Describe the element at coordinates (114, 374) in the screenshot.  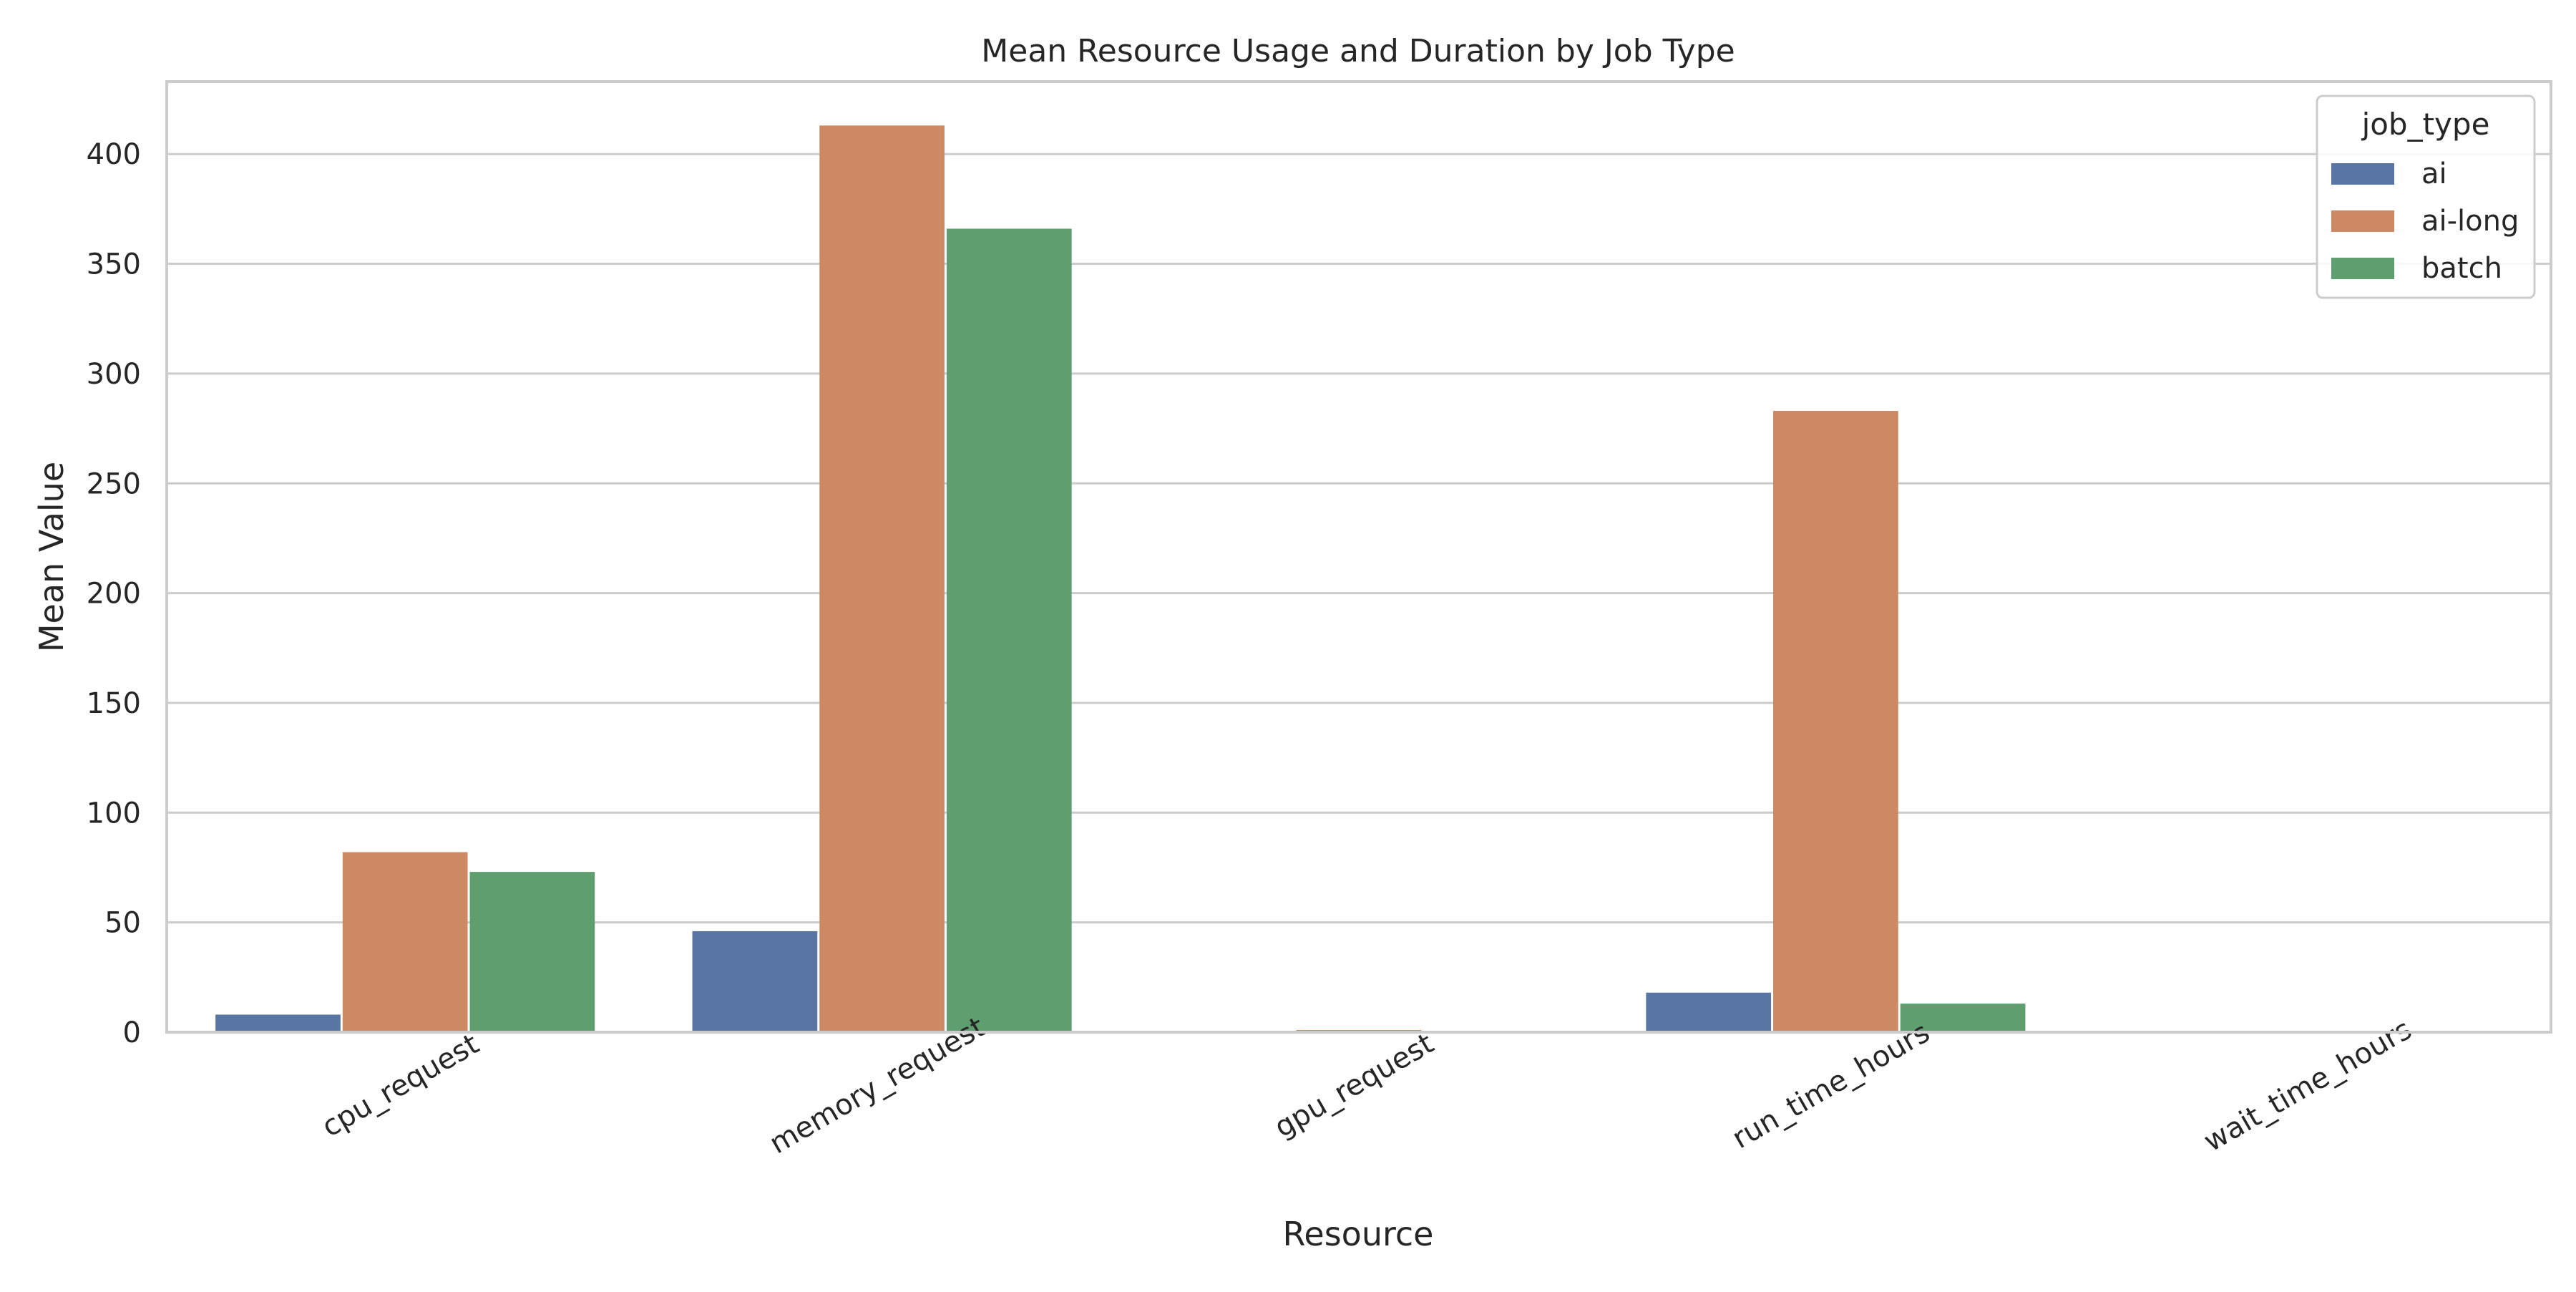
I see `y-tick-label: 300` at that location.